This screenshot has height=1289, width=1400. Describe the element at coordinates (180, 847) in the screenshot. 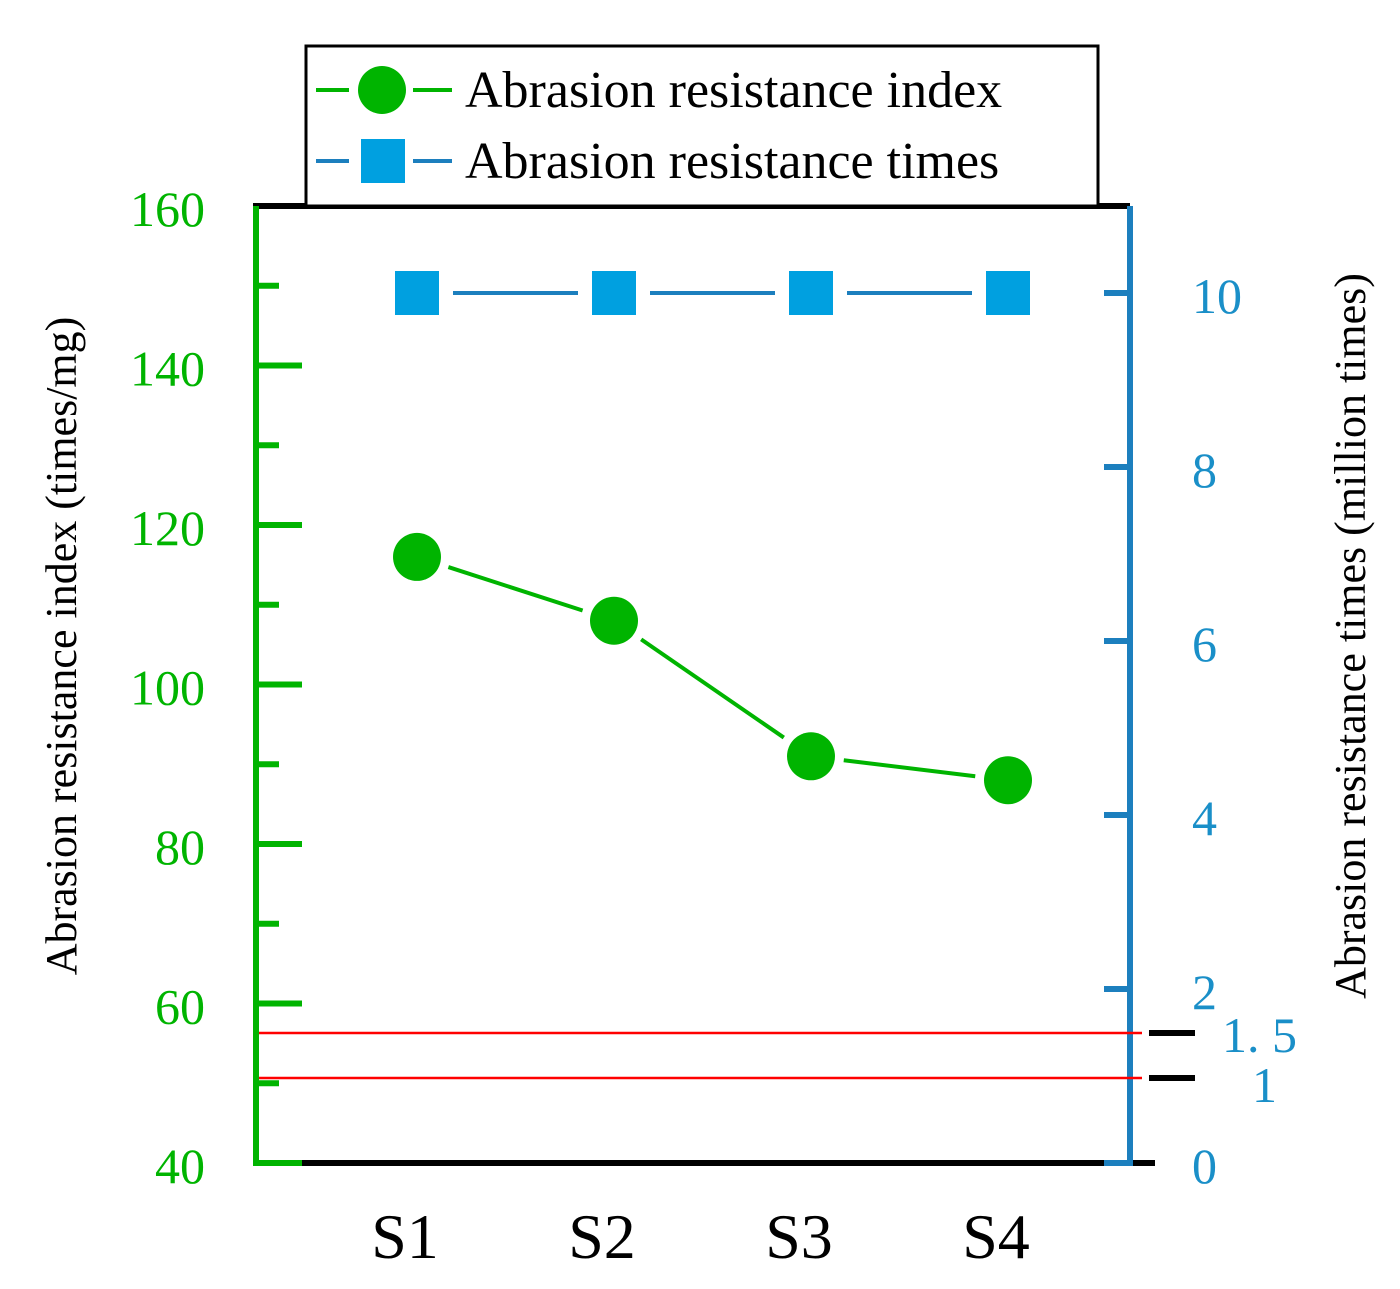

I see `left-tick-label: 80` at that location.